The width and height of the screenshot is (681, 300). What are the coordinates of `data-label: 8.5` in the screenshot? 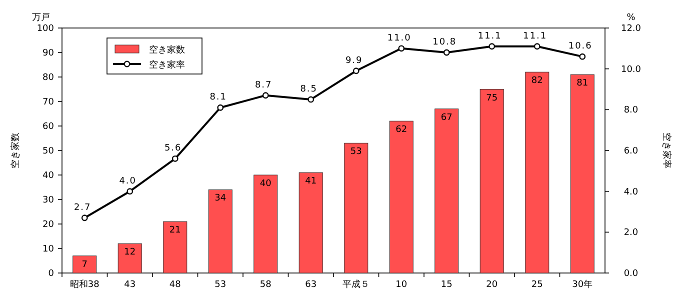 It's located at (309, 89).